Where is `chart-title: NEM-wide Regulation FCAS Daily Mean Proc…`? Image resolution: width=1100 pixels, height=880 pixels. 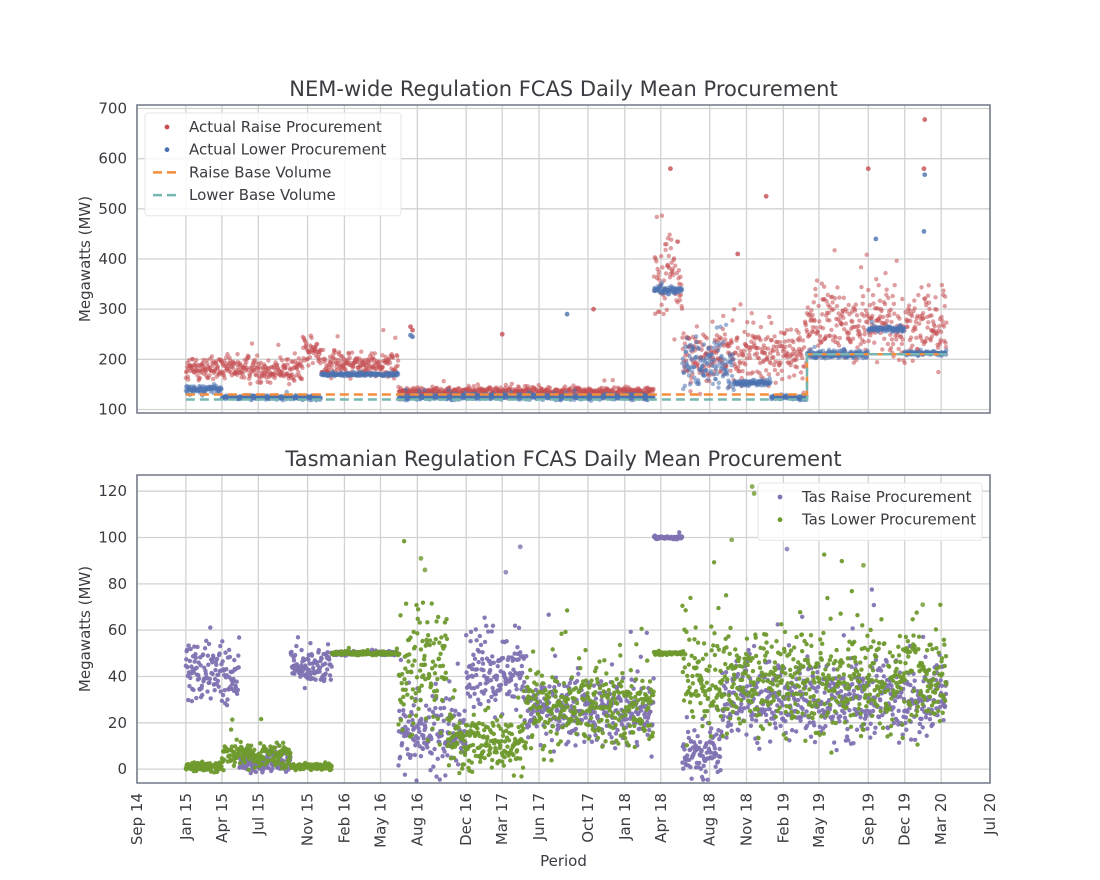
chart-title: NEM-wide Regulation FCAS Daily Mean Proc… is located at coordinates (563, 89).